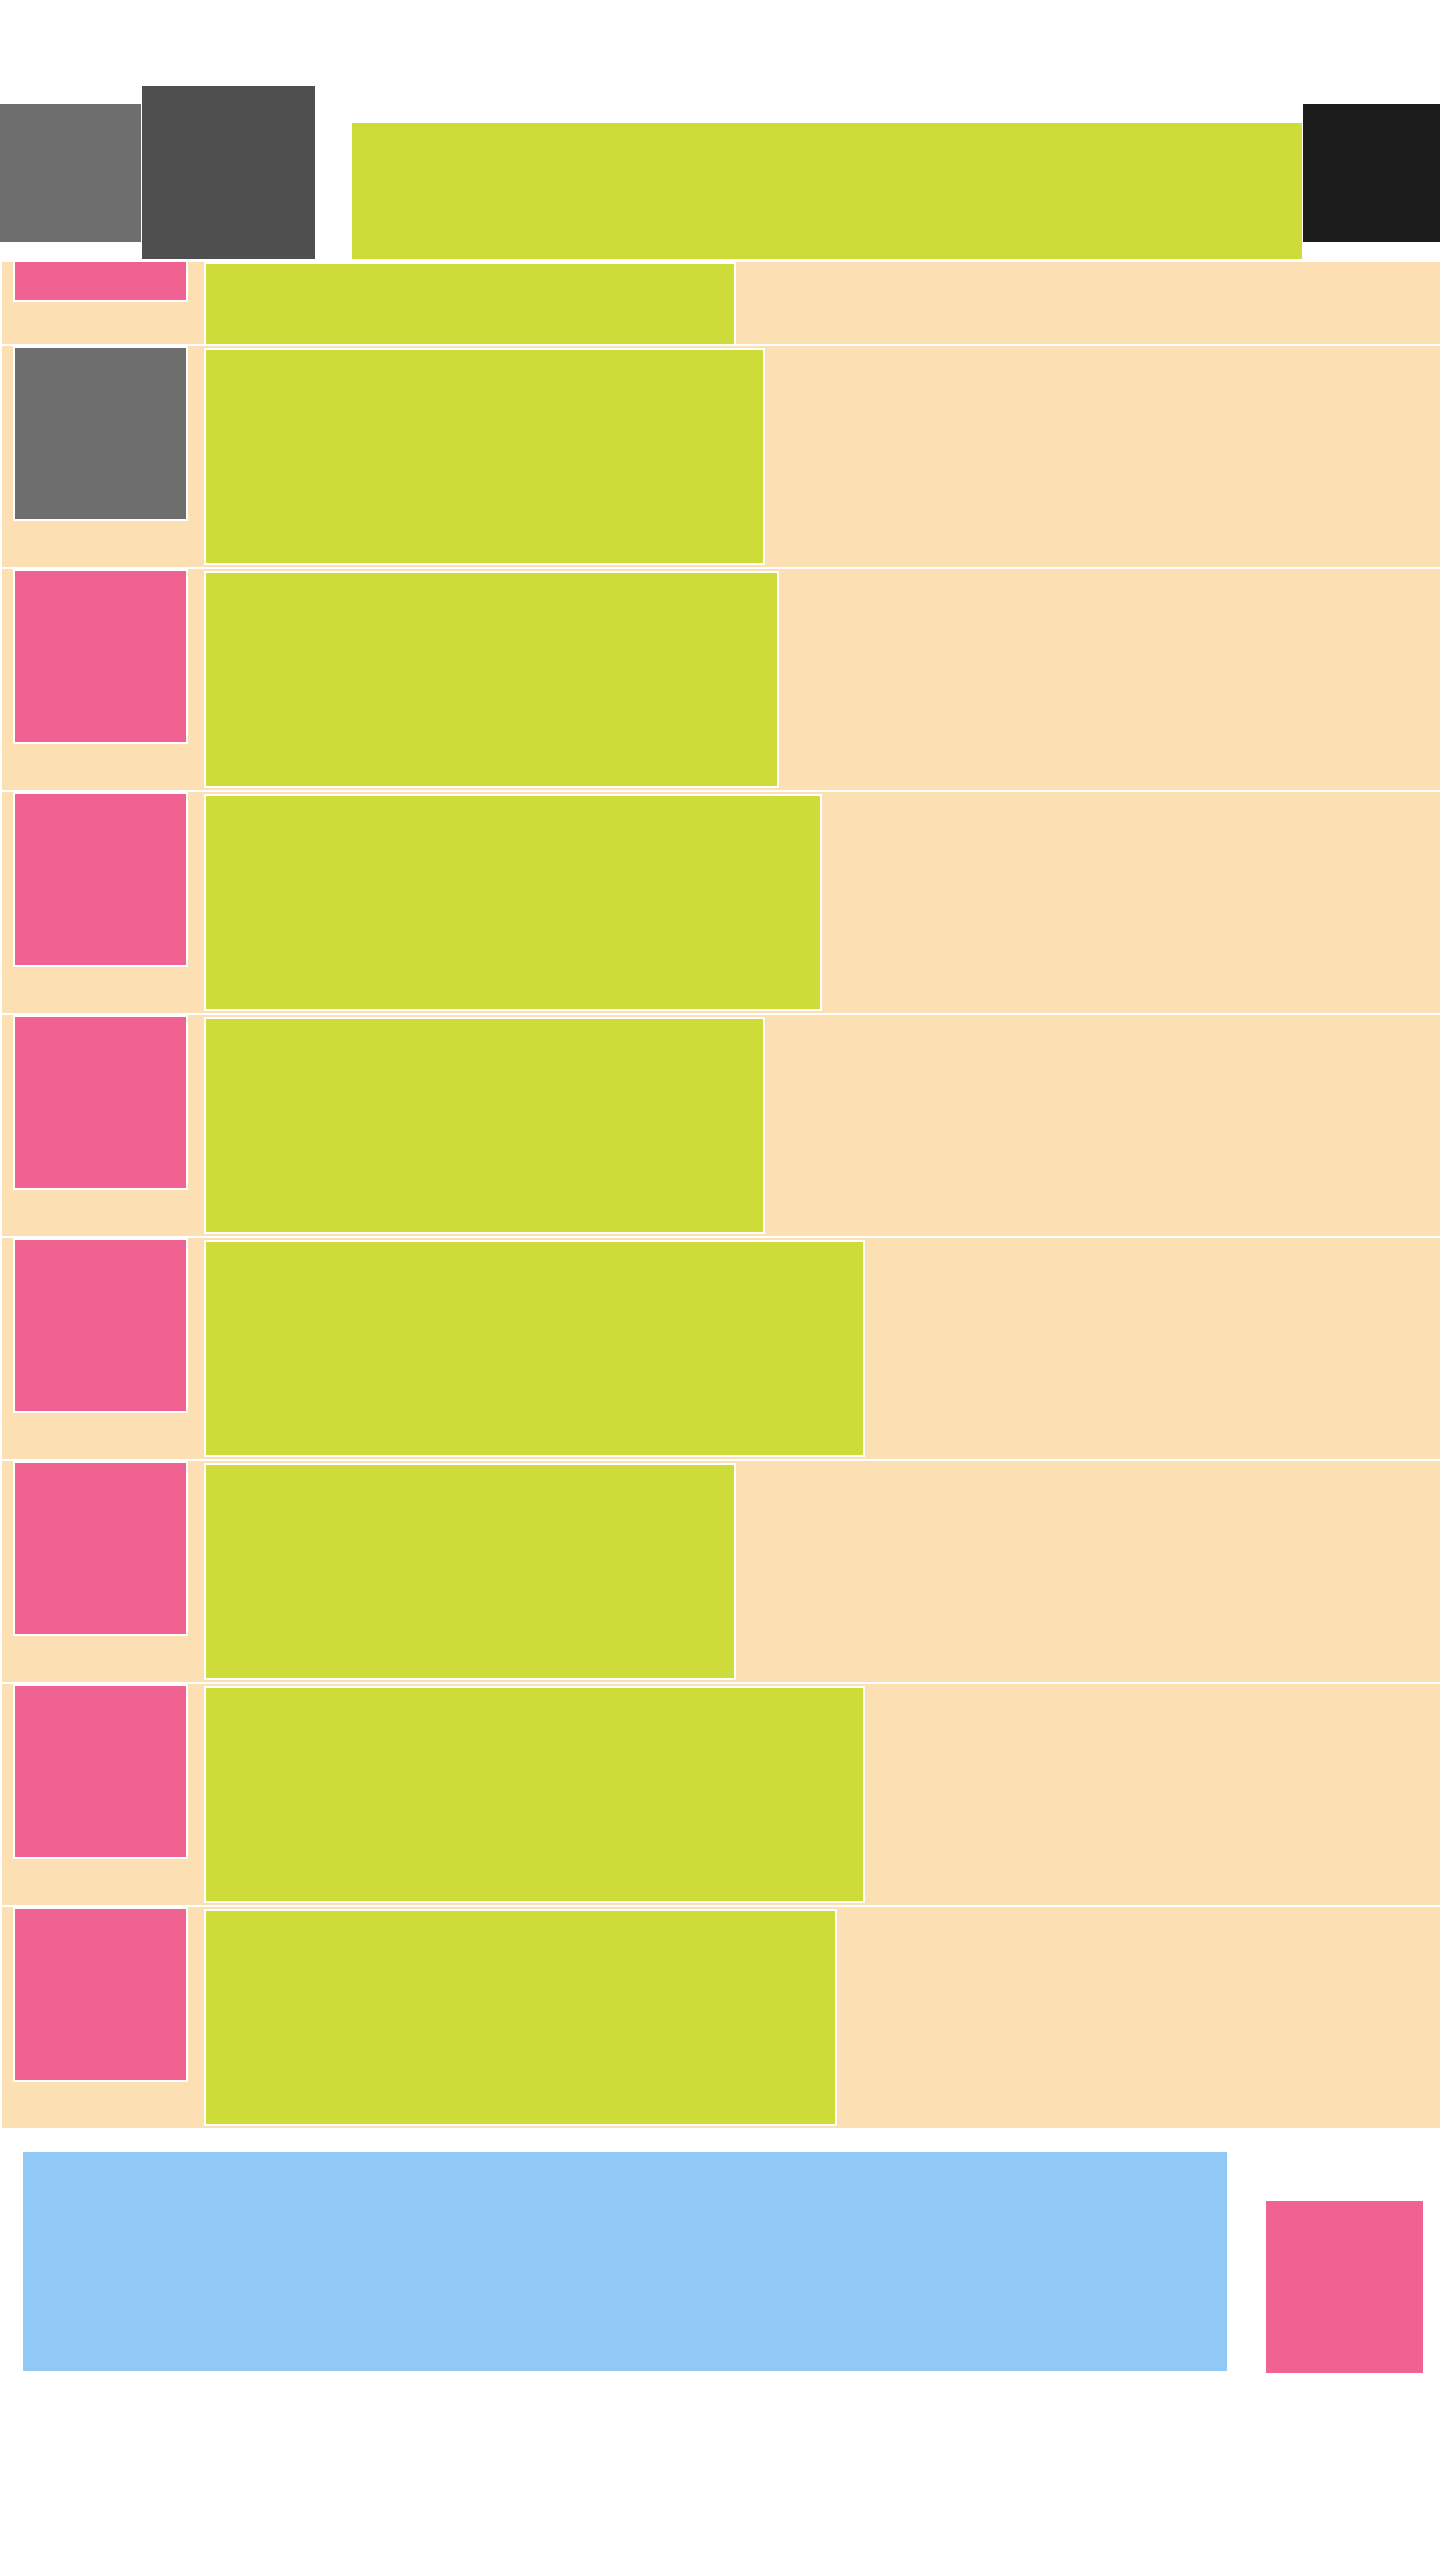 The height and width of the screenshot is (2560, 1440). I want to click on back-button, so click(70, 173).